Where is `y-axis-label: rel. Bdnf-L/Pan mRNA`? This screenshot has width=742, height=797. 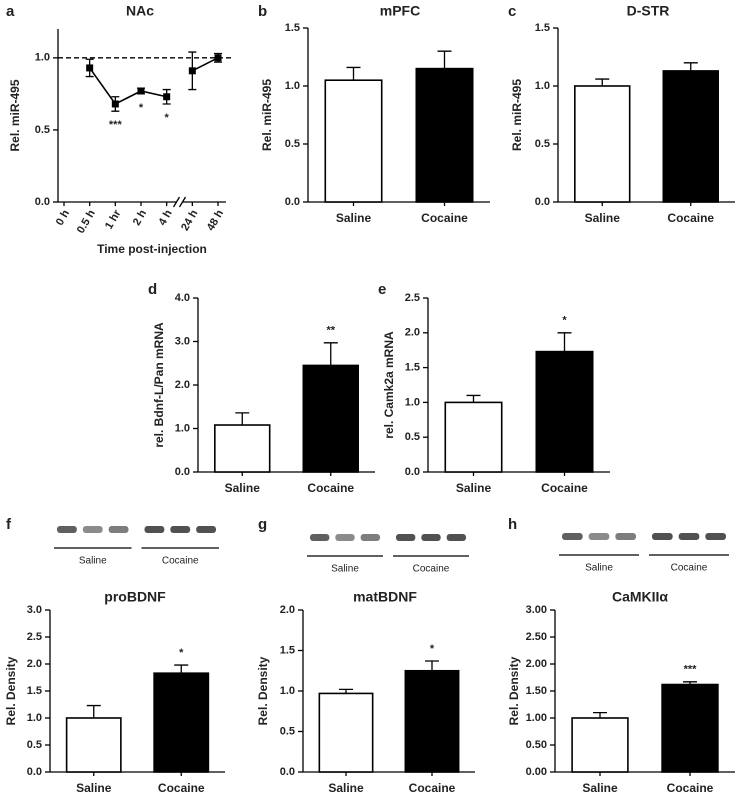
y-axis-label: rel. Bdnf-L/Pan mRNA is located at coordinates (159, 385).